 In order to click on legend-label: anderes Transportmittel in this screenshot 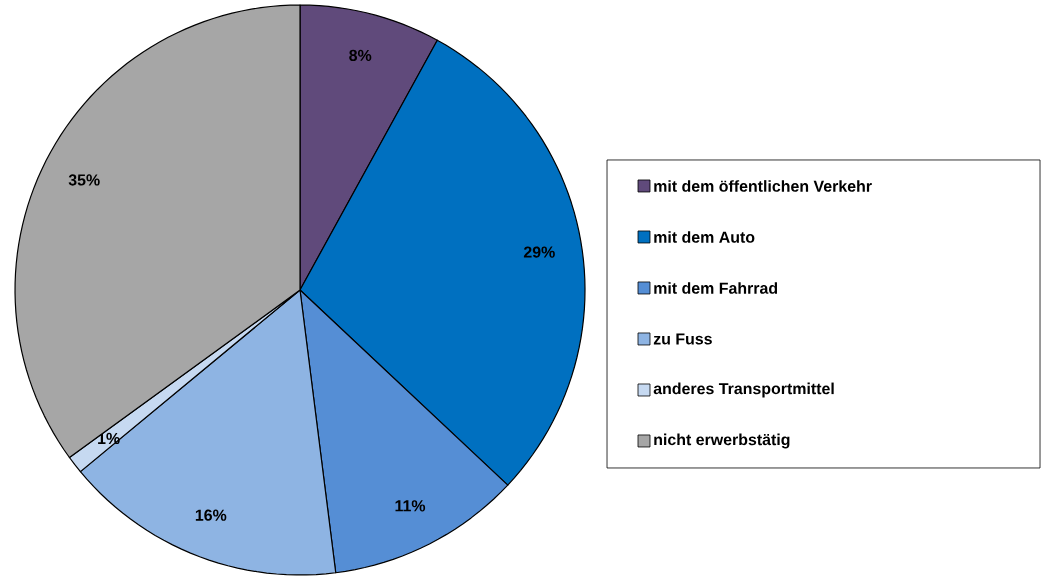, I will do `click(743, 390)`.